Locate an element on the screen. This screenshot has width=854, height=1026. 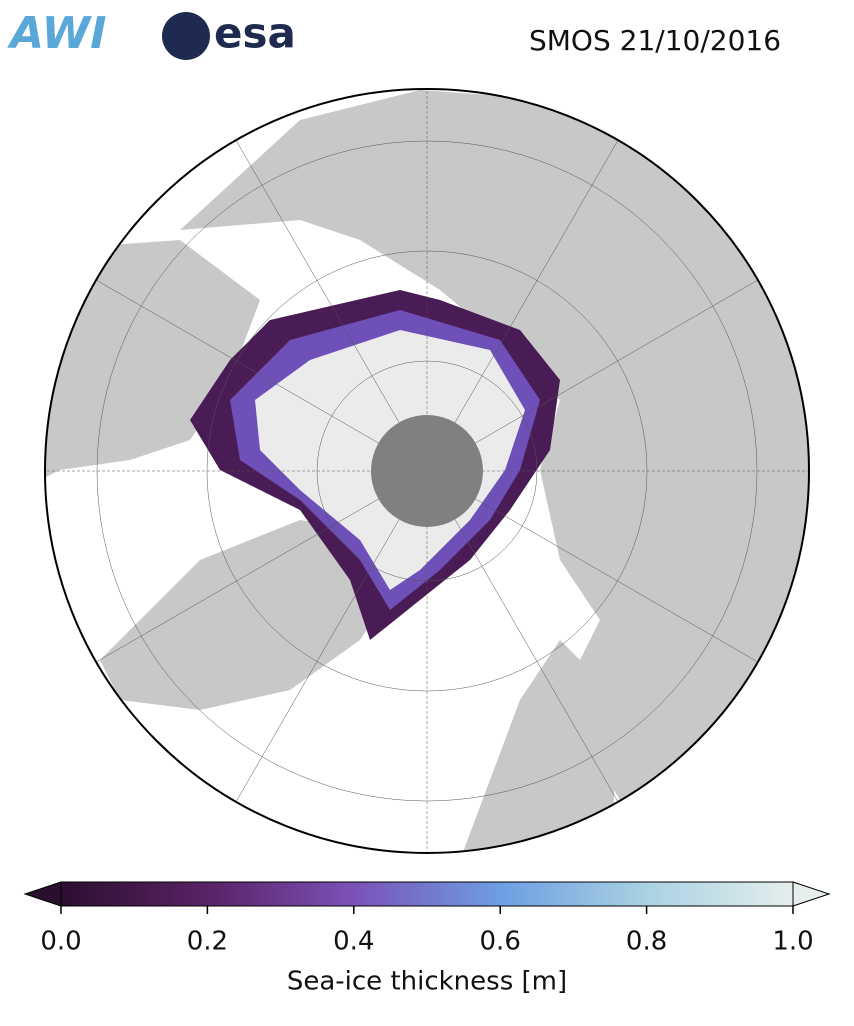
colorbar-tick-label: 0.8 is located at coordinates (646, 942).